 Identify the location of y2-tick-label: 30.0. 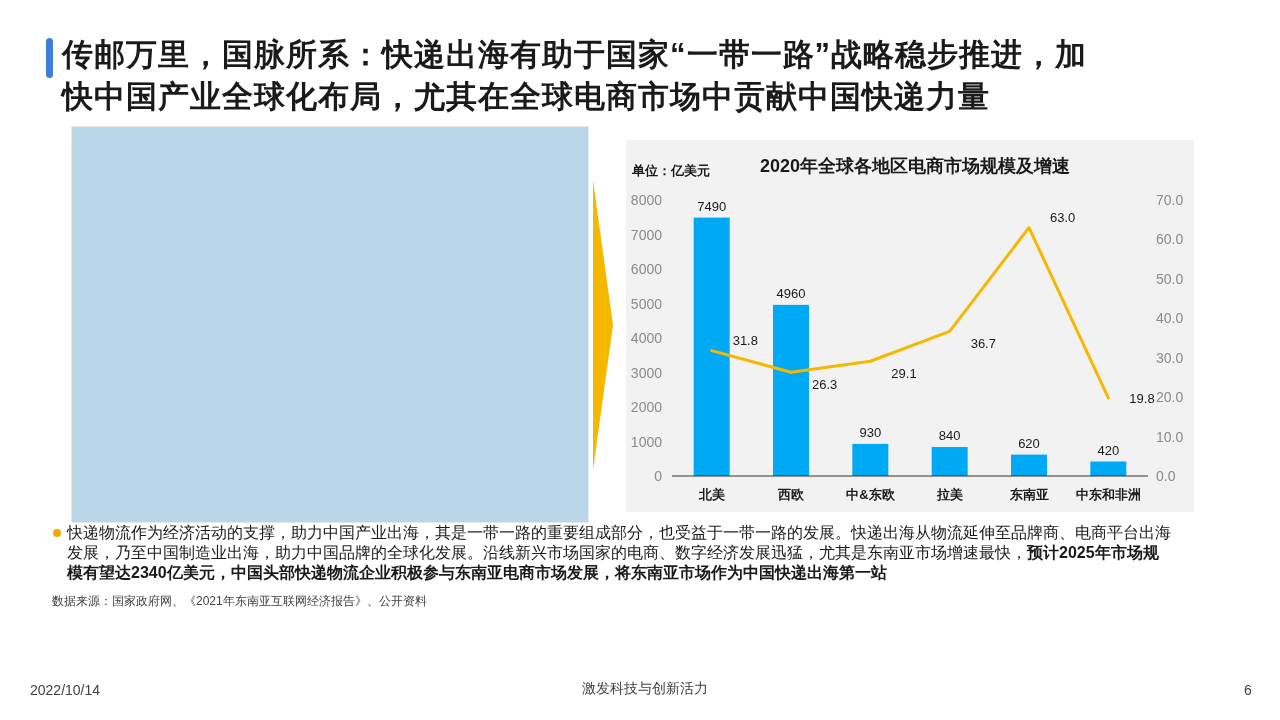
(1170, 357).